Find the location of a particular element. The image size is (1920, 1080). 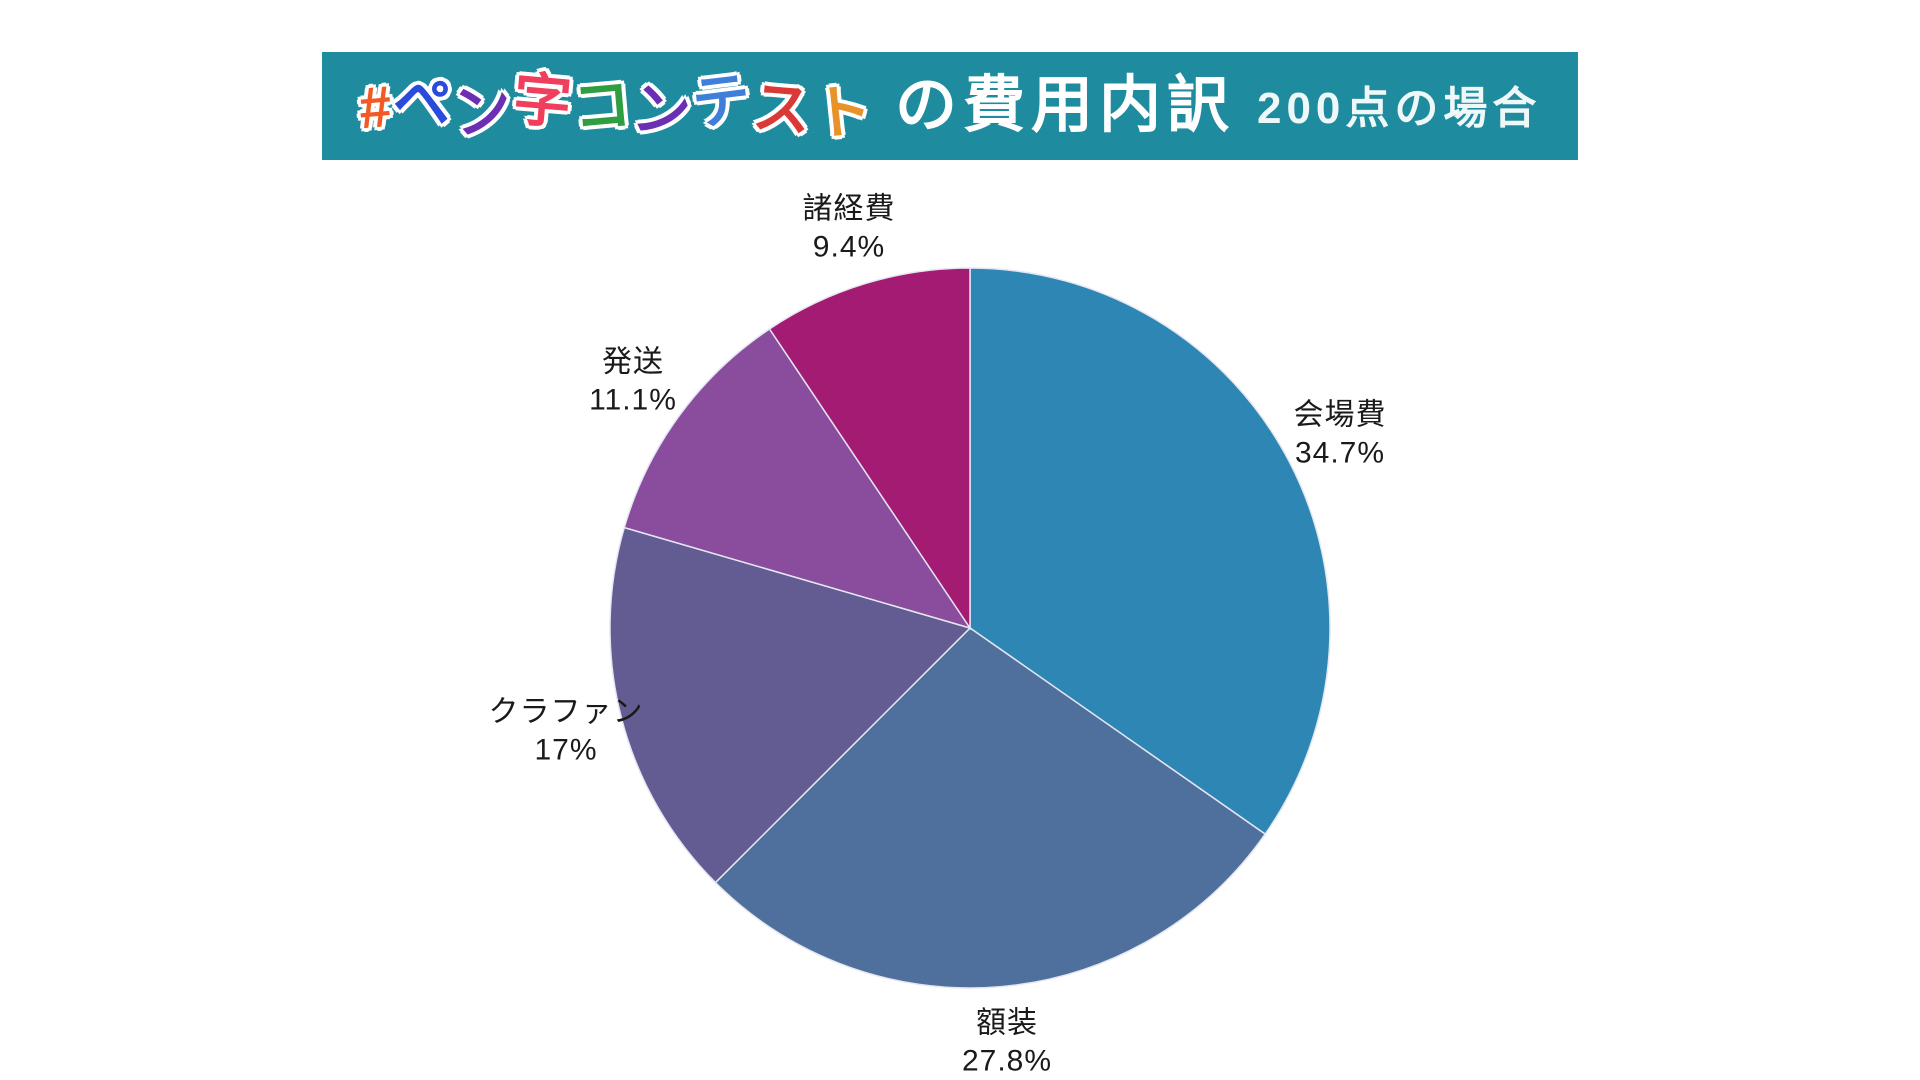

slice-label-額装: 額装 27.8% is located at coordinates (1007, 1042).